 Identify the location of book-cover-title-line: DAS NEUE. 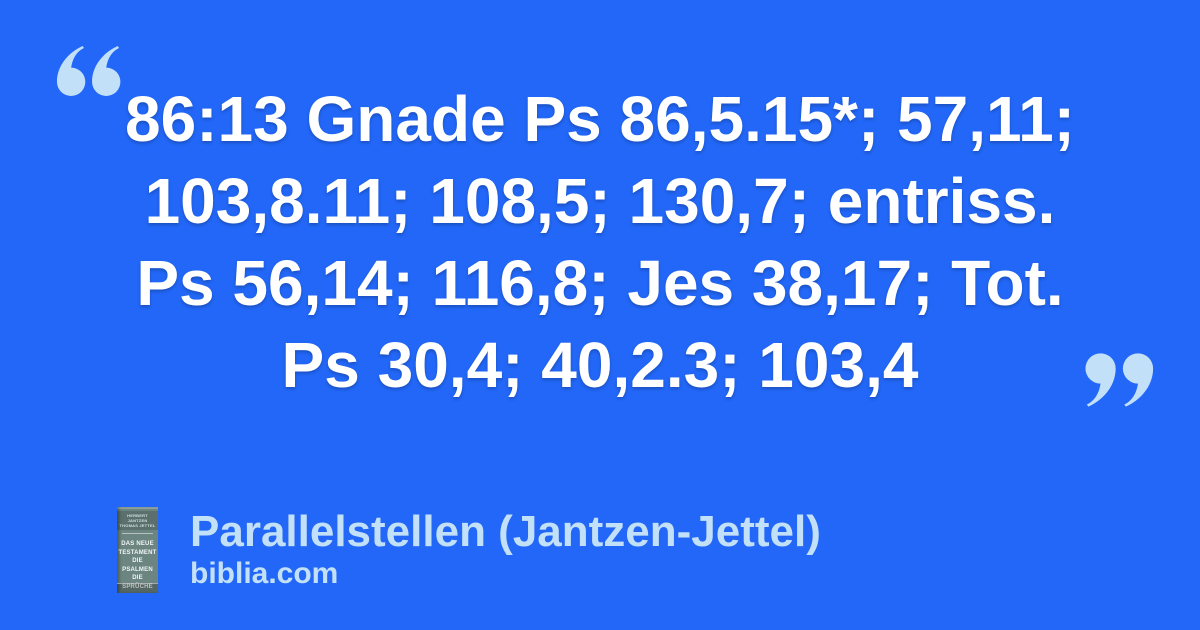
(137, 544).